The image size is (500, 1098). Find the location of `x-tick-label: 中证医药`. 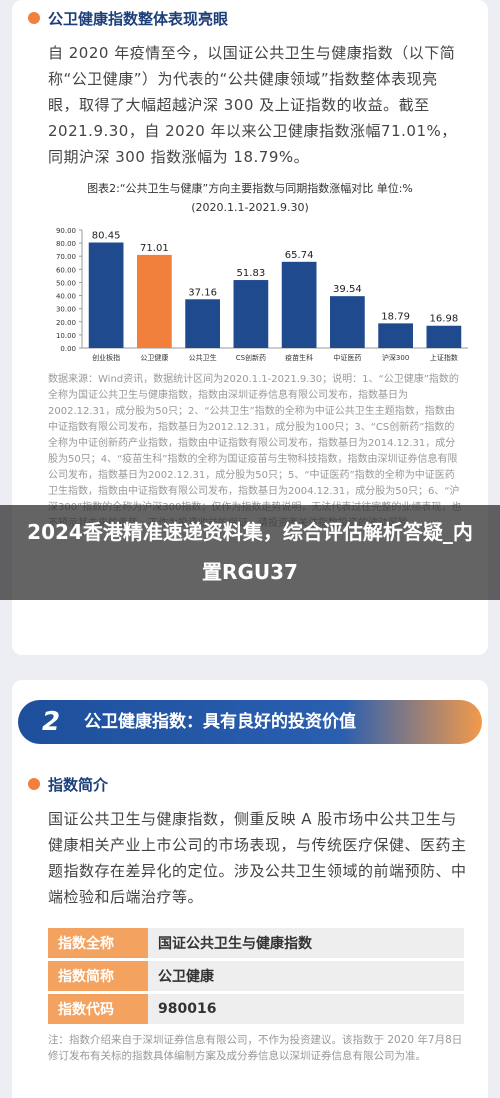

x-tick-label: 中证医药 is located at coordinates (347, 357).